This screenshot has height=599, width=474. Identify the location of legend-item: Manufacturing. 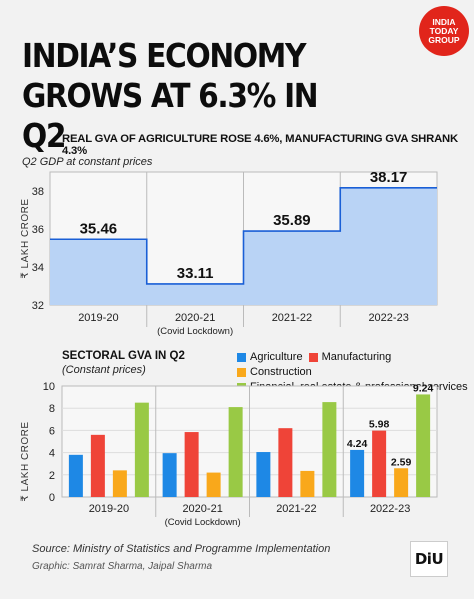
(350, 357).